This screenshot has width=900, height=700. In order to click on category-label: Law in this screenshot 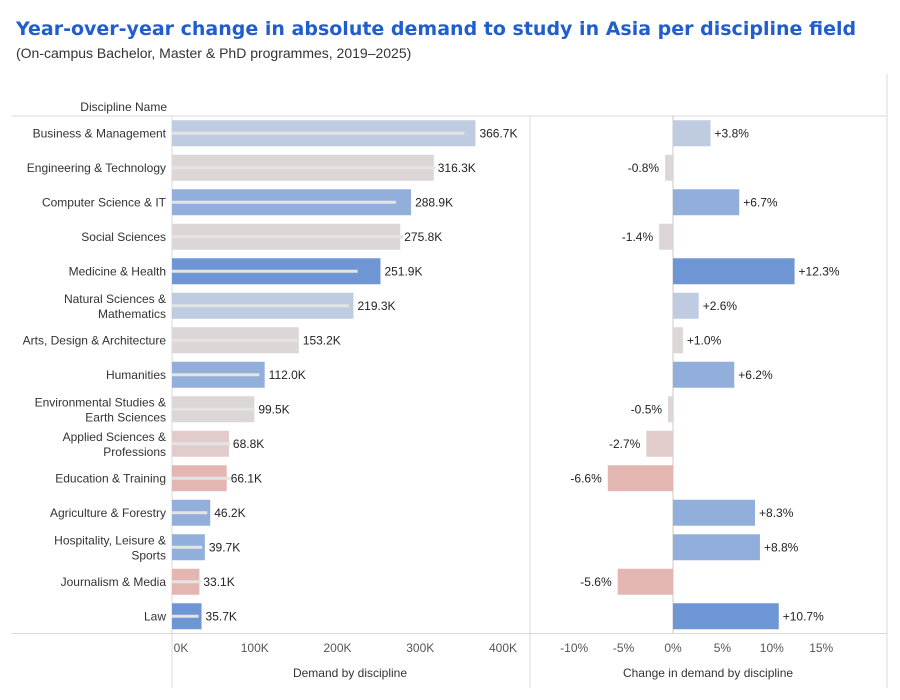, I will do `click(155, 616)`.